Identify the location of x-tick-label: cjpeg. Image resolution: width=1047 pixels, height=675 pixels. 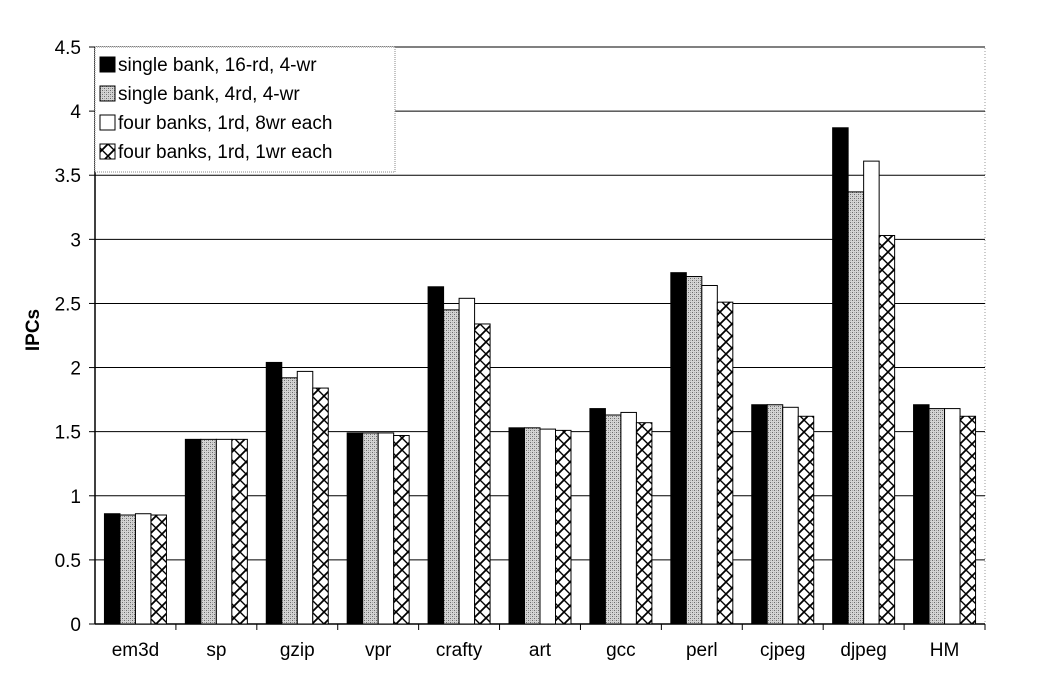
(782, 650).